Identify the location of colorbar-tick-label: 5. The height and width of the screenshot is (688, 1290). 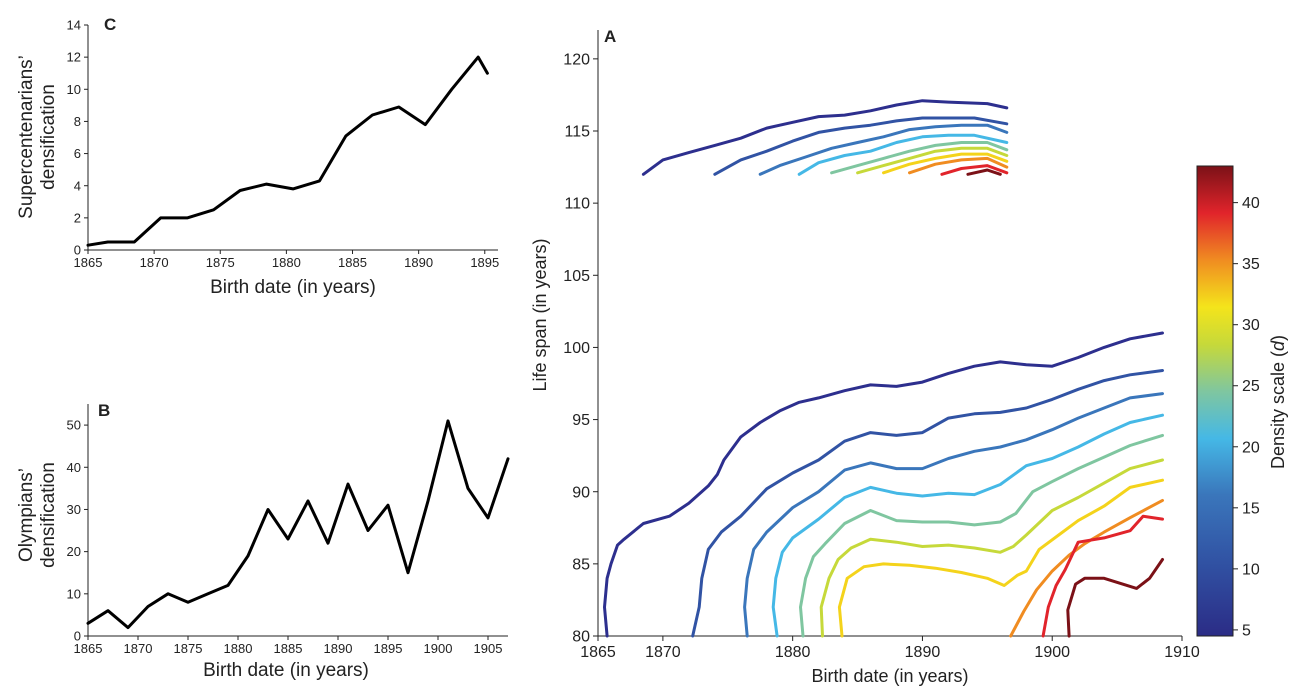
(1246, 630).